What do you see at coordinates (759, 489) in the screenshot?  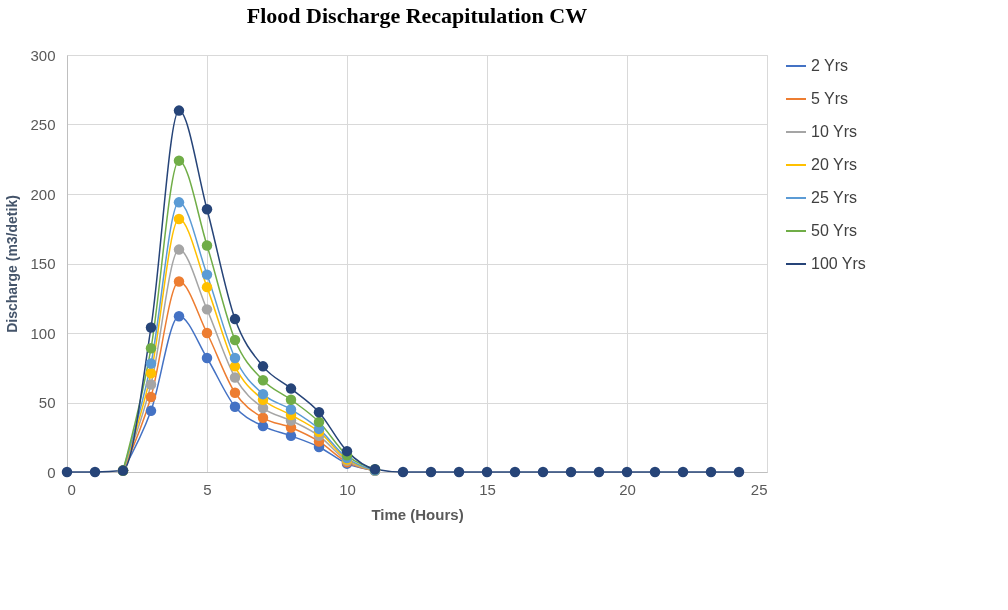 I see `x-tick-label: 25` at bounding box center [759, 489].